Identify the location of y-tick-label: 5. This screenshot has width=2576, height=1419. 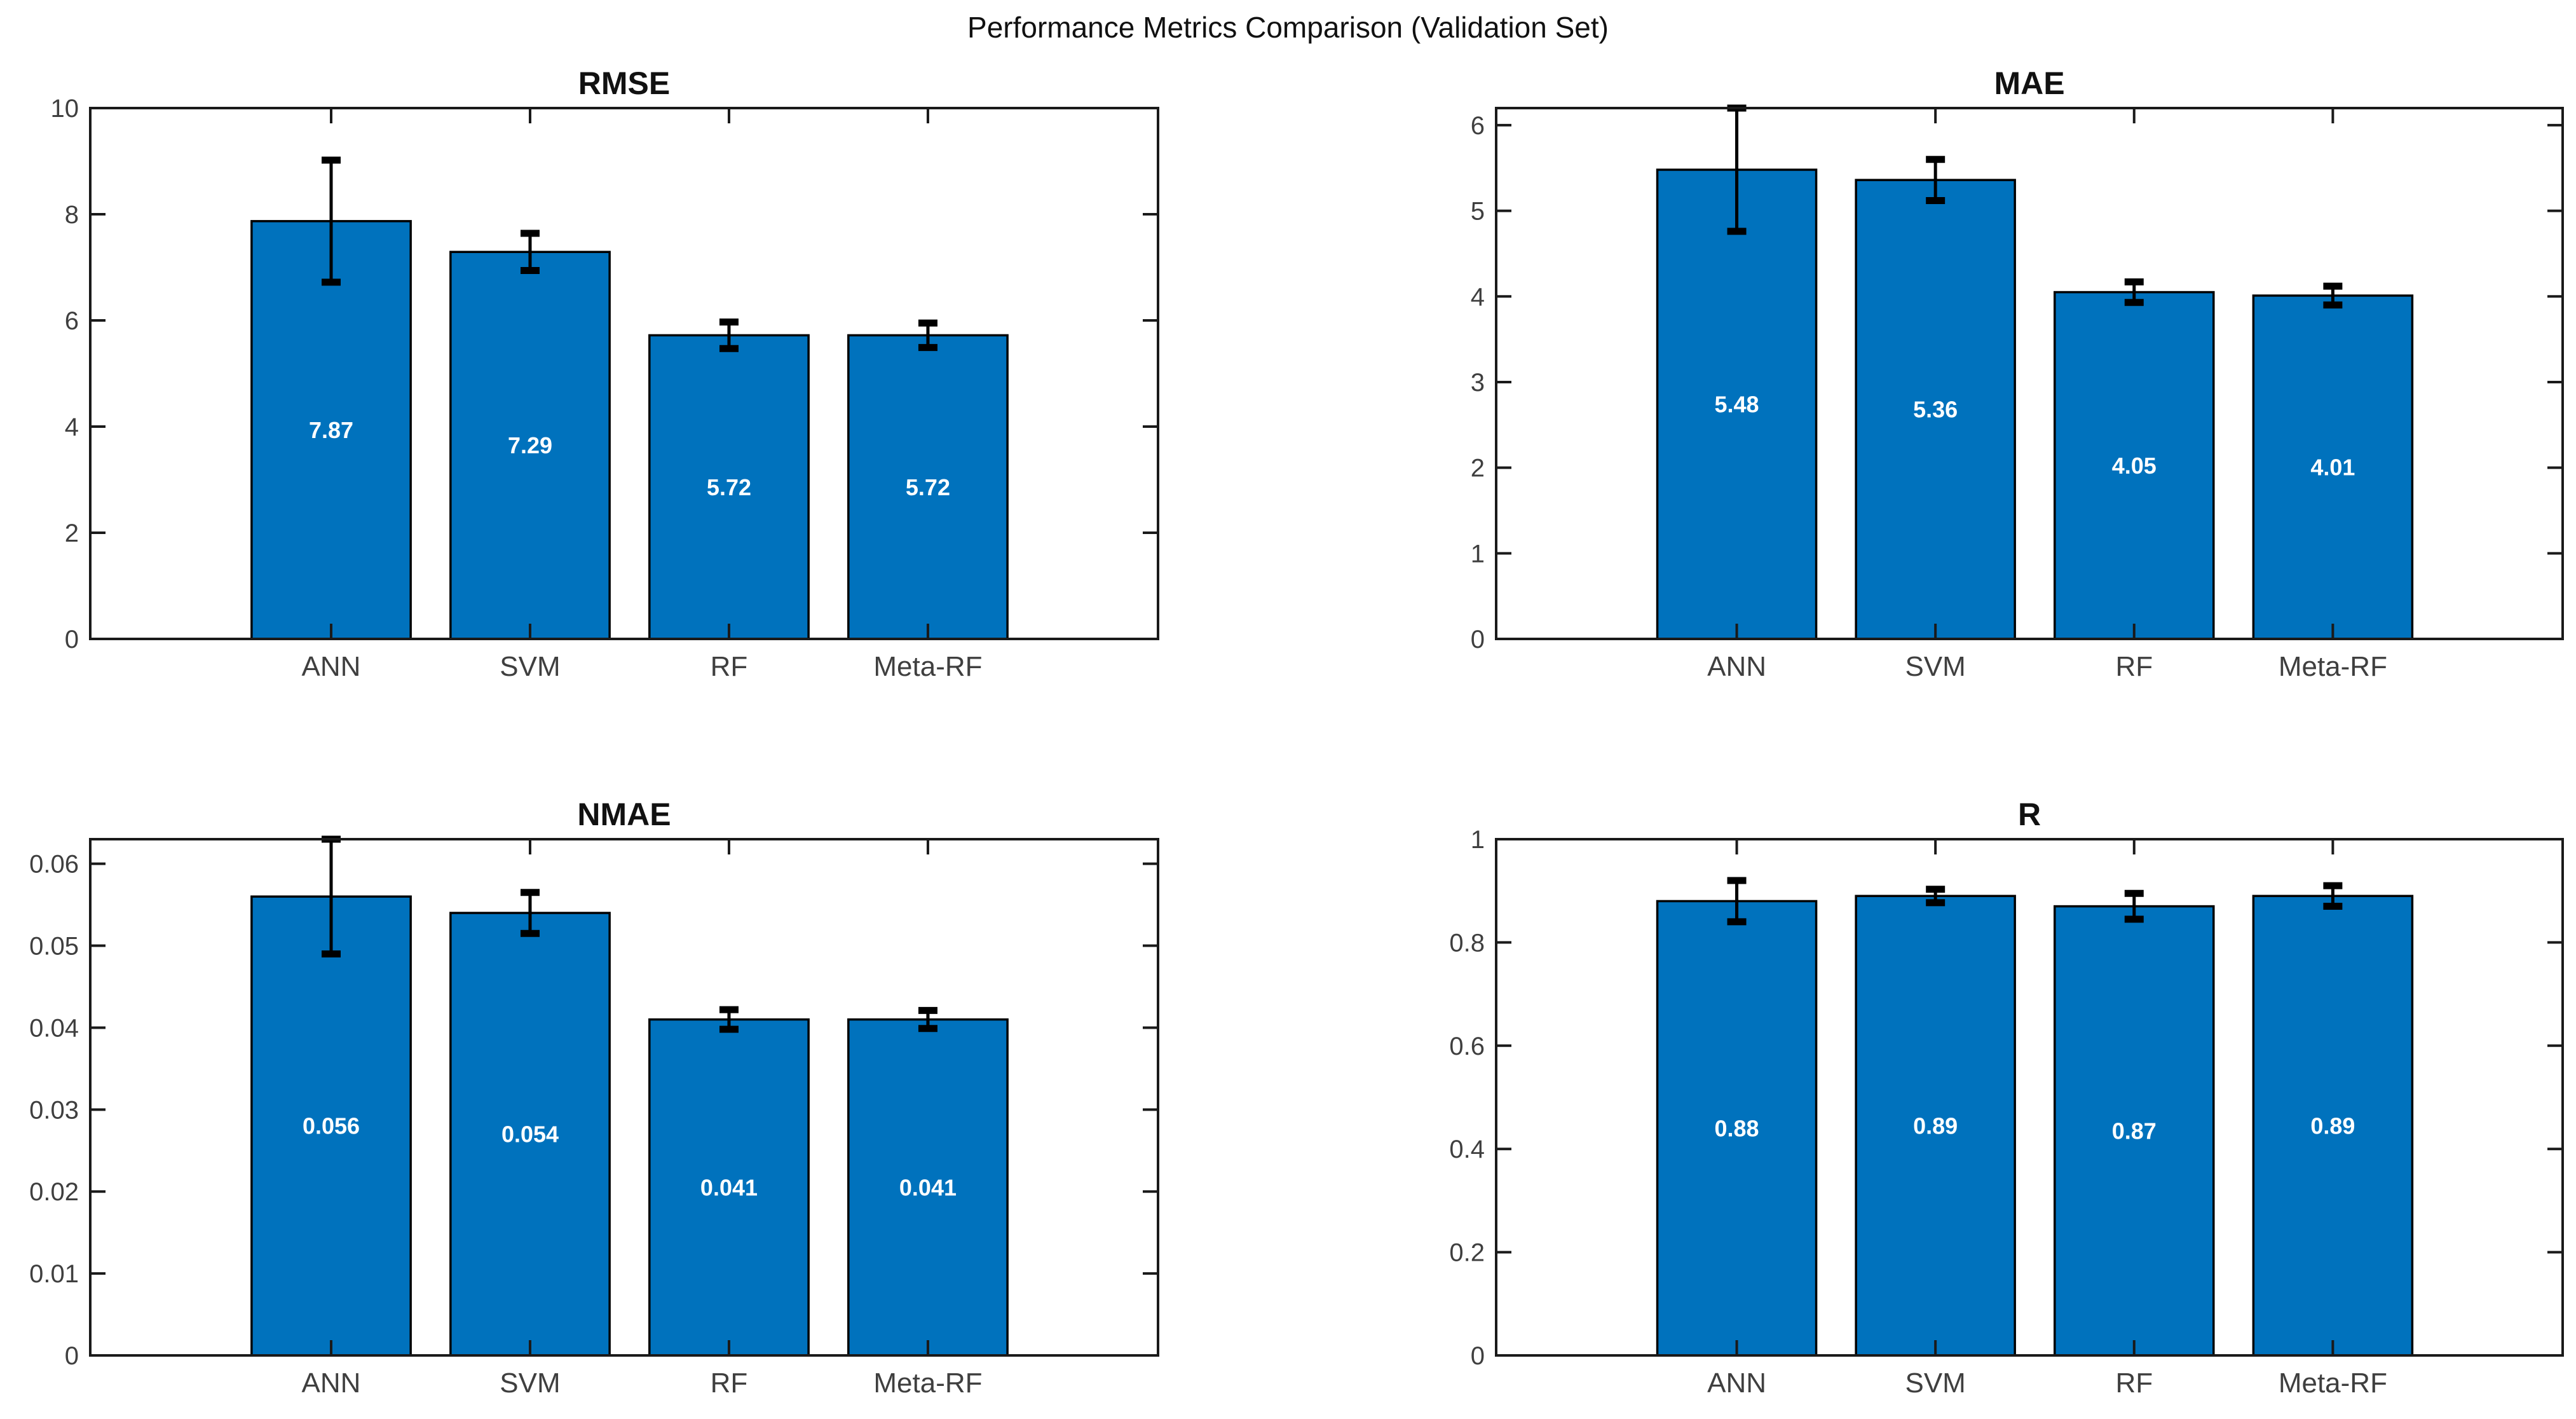
(1478, 212).